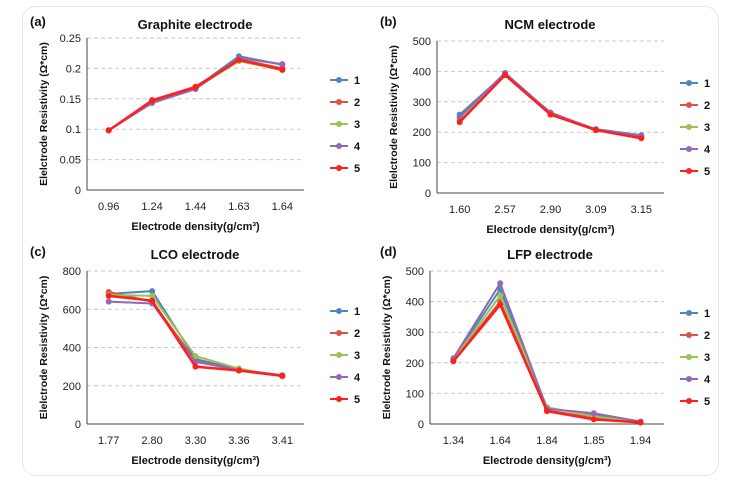  I want to click on y-tick-label: 0.15, so click(70, 100).